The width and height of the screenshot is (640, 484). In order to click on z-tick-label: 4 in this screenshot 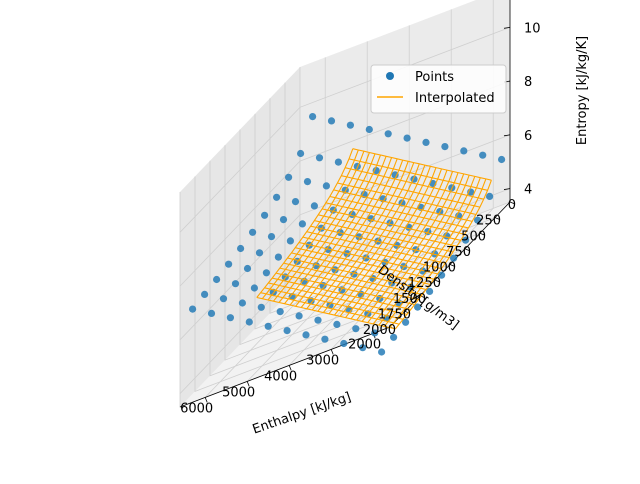, I will do `click(528, 190)`.